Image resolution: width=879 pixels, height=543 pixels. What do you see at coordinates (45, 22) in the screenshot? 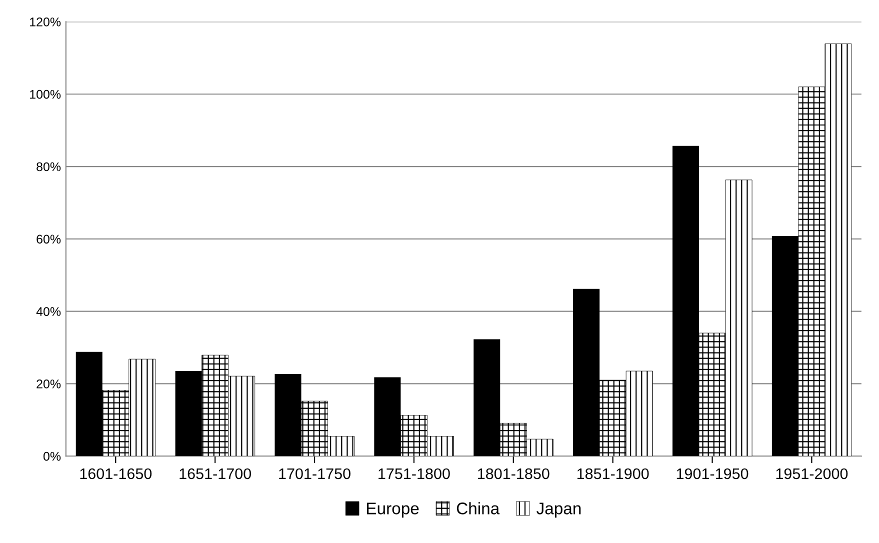
I see `y-tick-label: 120%` at bounding box center [45, 22].